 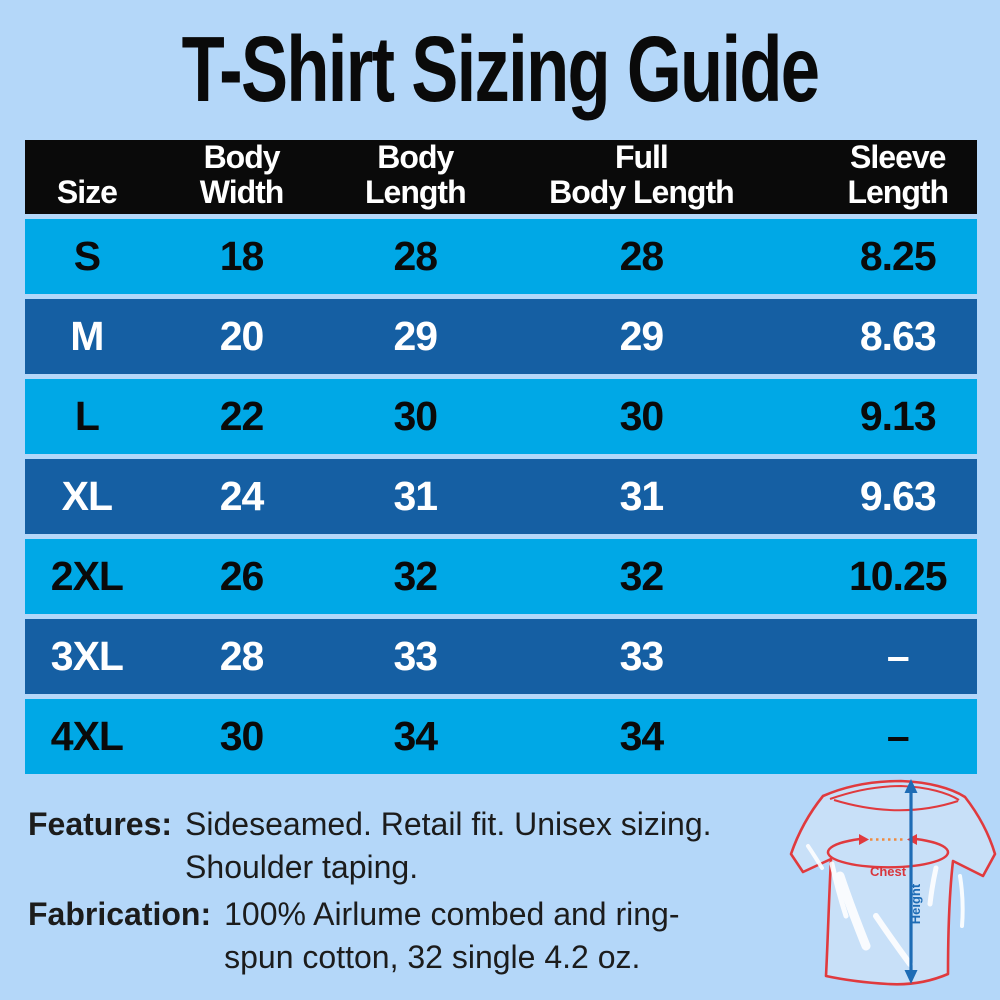 What do you see at coordinates (242, 576) in the screenshot?
I see `body-width-cell: 26` at bounding box center [242, 576].